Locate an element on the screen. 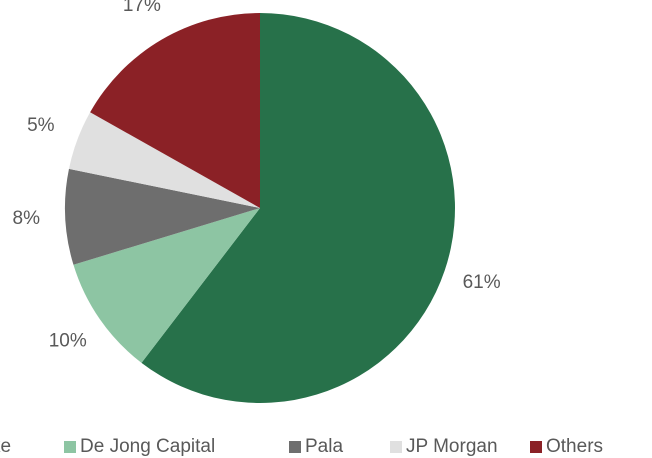  data-label: 61% is located at coordinates (482, 282).